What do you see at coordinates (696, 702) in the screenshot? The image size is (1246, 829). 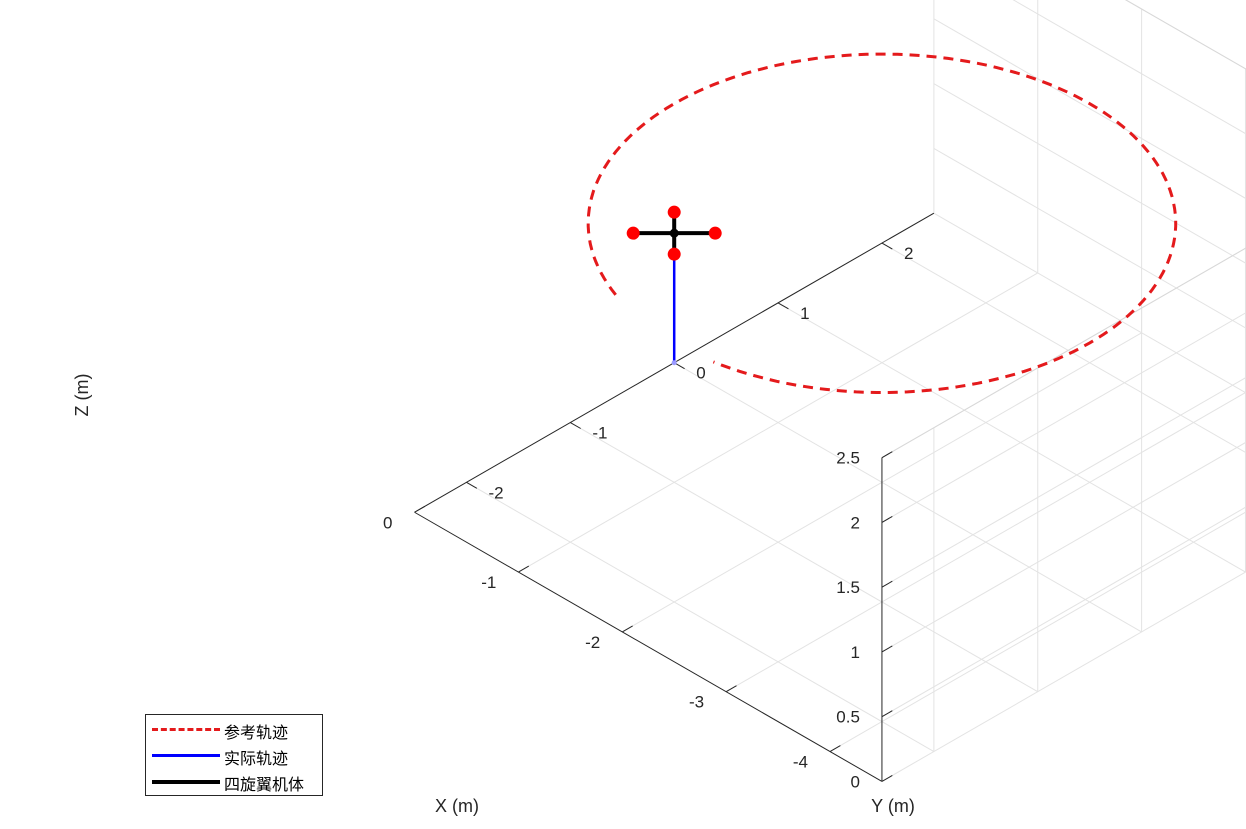 I see `x-tick-label: -3` at bounding box center [696, 702].